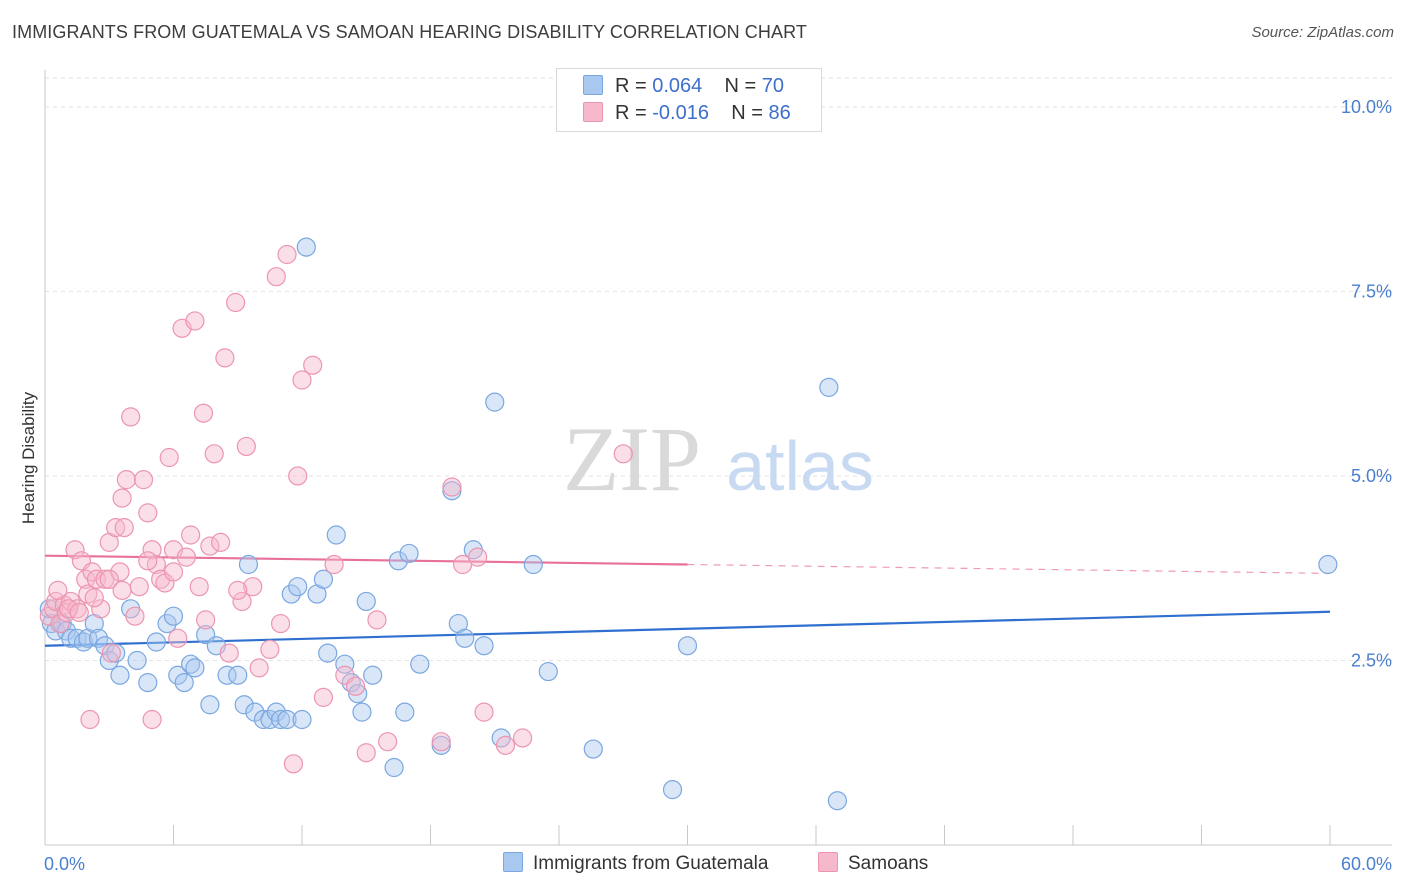  Describe the element at coordinates (689, 100) in the screenshot. I see `correlation-legend: R = 0.064 N = 70 R = -0.016 N = 86` at that location.